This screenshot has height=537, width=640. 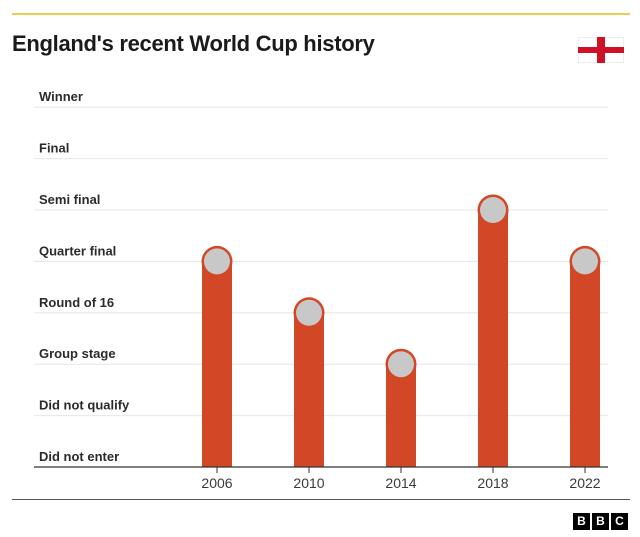 I want to click on bbc-logo: B B C, so click(x=600, y=521).